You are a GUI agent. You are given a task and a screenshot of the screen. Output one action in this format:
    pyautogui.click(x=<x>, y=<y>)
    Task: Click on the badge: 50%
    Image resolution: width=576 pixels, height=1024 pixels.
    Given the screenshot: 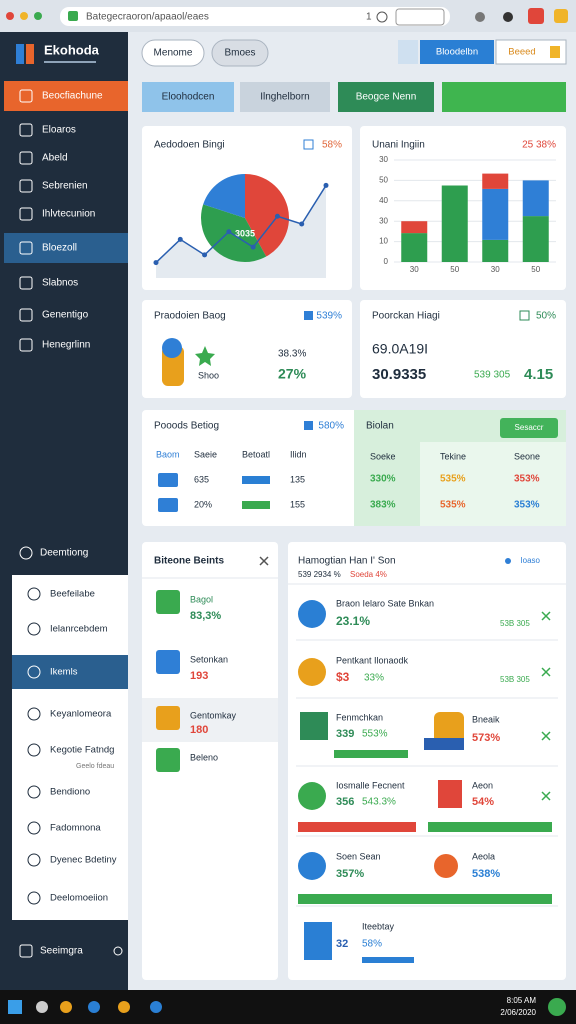 What is the action you would take?
    pyautogui.click(x=546, y=316)
    